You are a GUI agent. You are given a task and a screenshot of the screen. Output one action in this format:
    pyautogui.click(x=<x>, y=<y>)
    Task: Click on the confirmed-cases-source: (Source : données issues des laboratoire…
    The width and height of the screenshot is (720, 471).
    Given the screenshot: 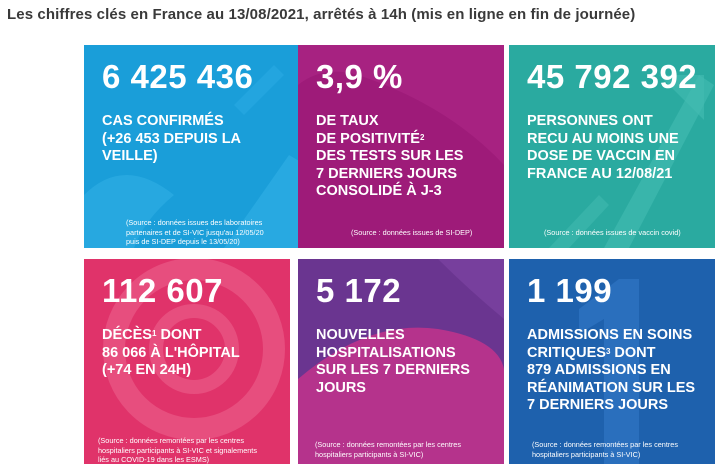 What is the action you would take?
    pyautogui.click(x=195, y=232)
    